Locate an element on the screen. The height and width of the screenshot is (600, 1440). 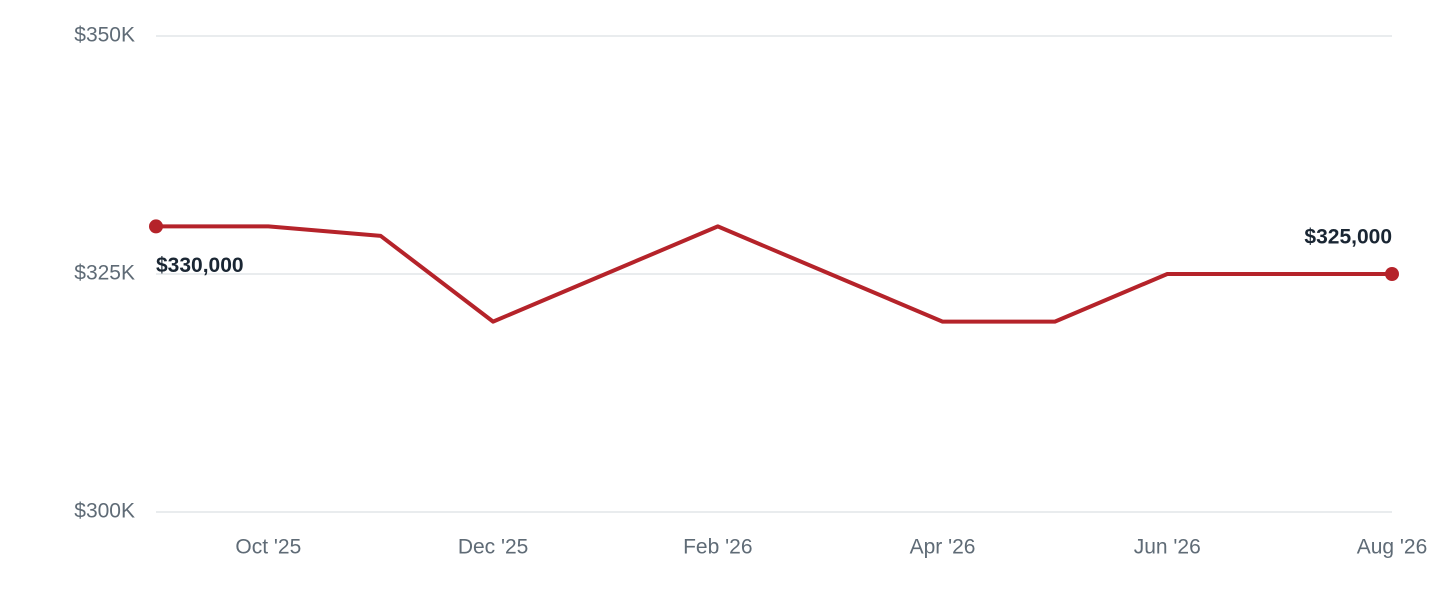
line is located at coordinates (774, 274).